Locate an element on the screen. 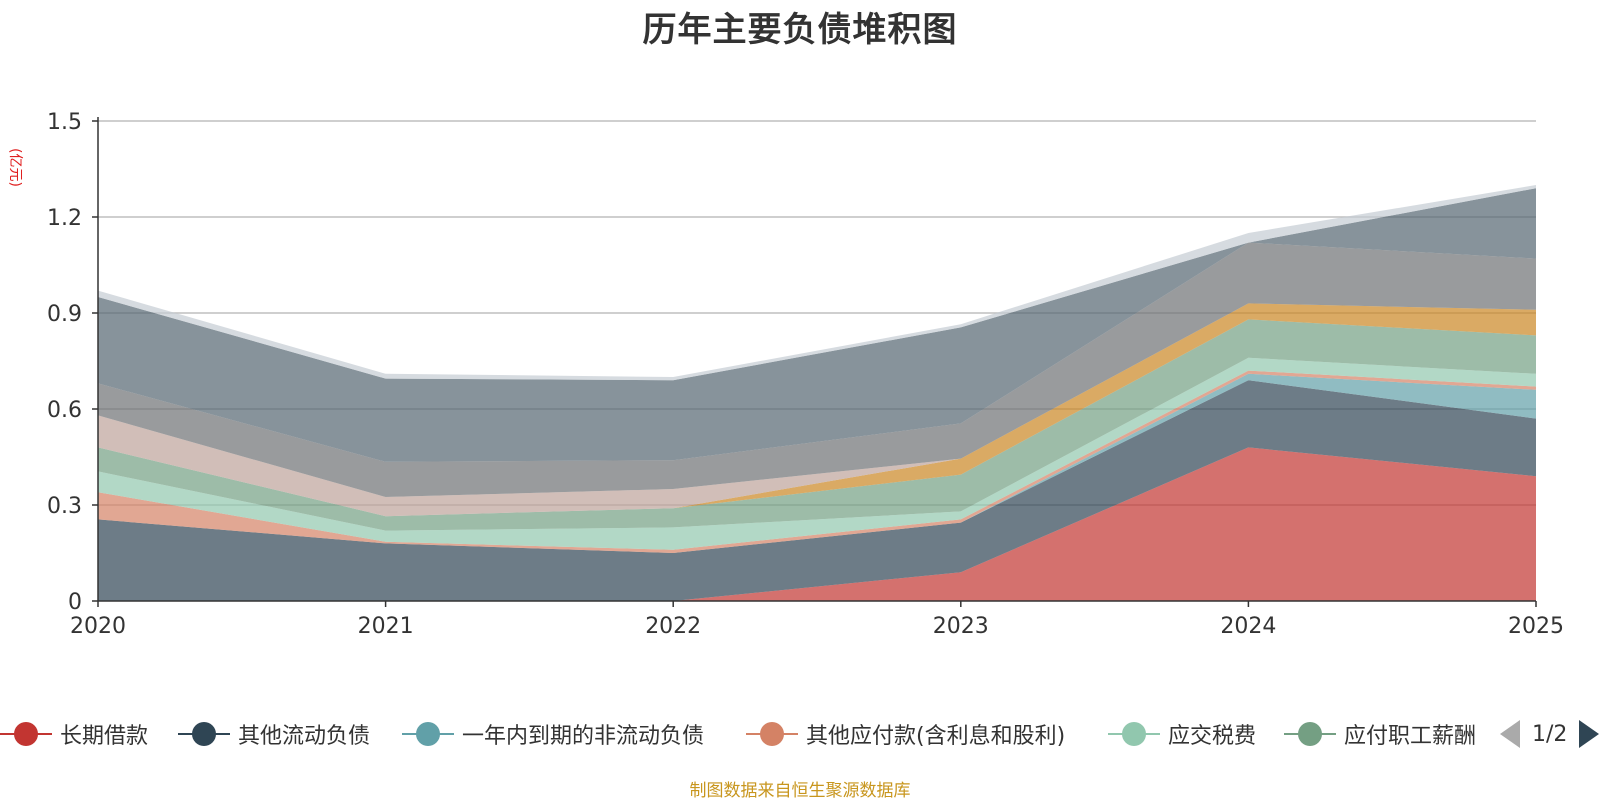 The height and width of the screenshot is (801, 1600). x-tick-label: 2023 is located at coordinates (961, 626).